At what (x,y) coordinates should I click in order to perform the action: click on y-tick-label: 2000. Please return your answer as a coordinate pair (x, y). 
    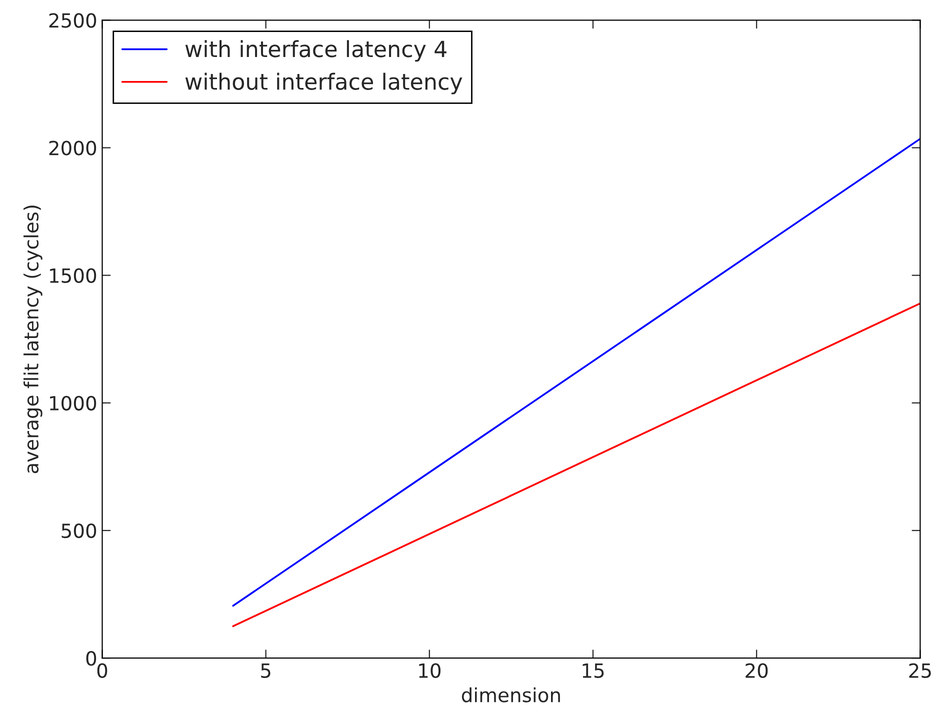
    Looking at the image, I should click on (72, 148).